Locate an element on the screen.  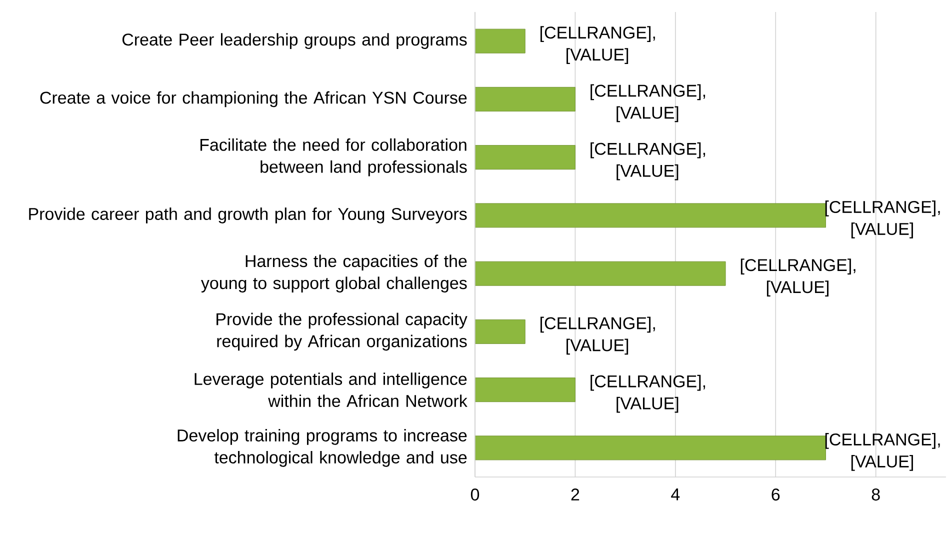
y-tick-label: Provide career path and growth plan for Young Surveyors is located at coordinates (248, 216).